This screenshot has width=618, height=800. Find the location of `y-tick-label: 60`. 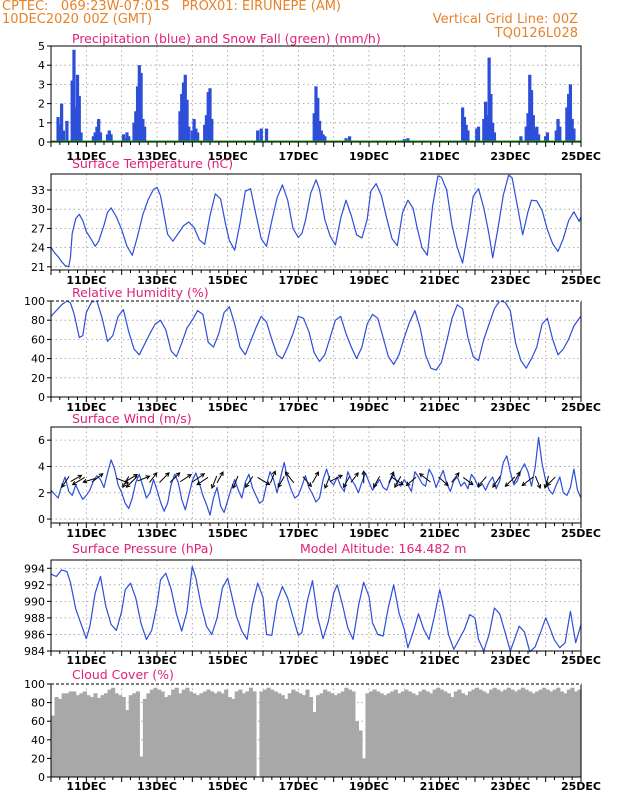

y-tick-label: 60 is located at coordinates (38, 339).